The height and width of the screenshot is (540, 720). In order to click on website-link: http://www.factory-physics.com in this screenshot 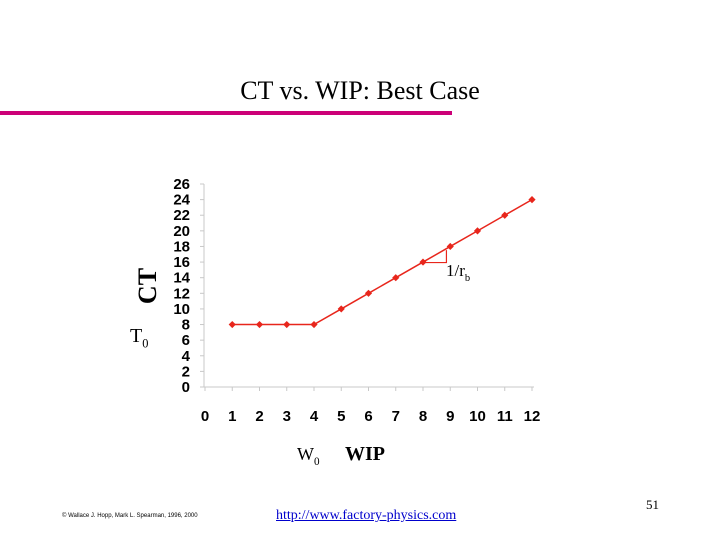, I will do `click(366, 515)`.